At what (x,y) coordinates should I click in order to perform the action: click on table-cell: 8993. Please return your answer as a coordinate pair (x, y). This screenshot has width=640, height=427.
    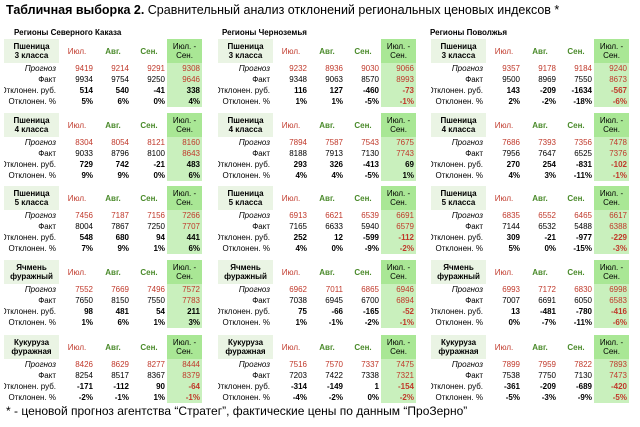
    Looking at the image, I should click on (398, 79).